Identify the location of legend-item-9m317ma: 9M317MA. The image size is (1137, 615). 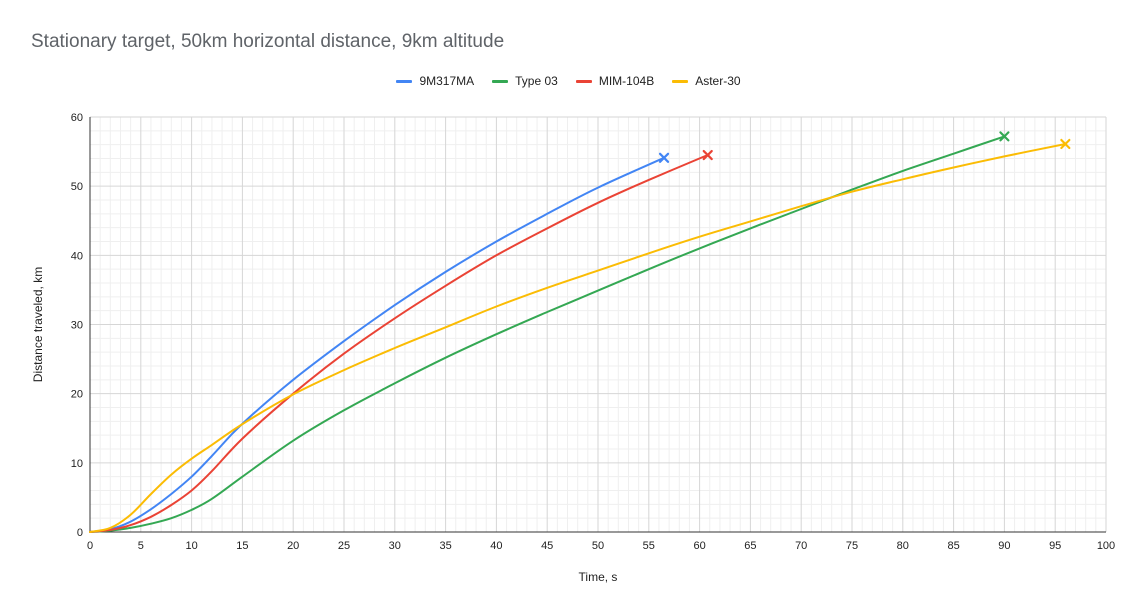
(435, 81).